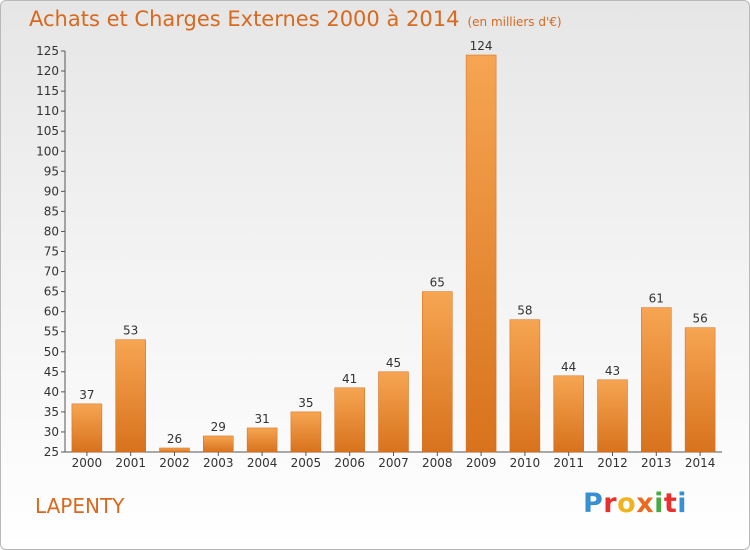  I want to click on x-tick-label: 2002, so click(174, 463).